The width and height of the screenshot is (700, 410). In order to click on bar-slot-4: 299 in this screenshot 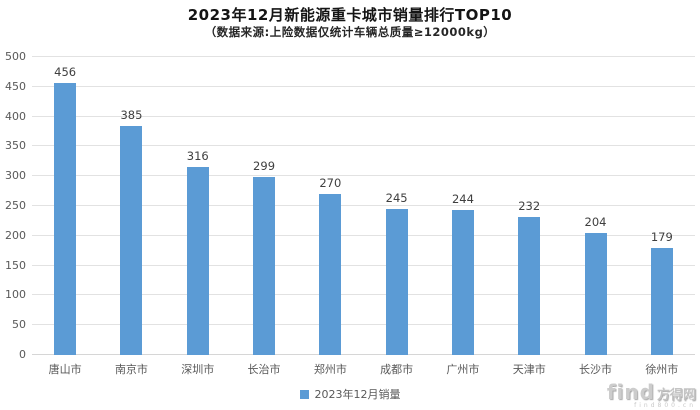, I will do `click(264, 206)`.